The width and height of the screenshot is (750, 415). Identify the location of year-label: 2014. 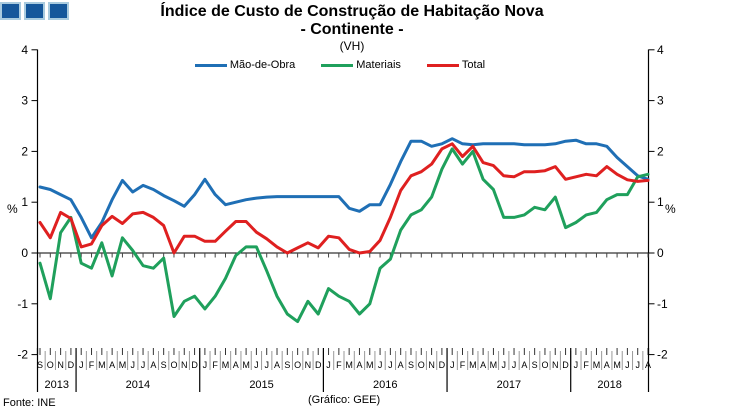
(138, 385).